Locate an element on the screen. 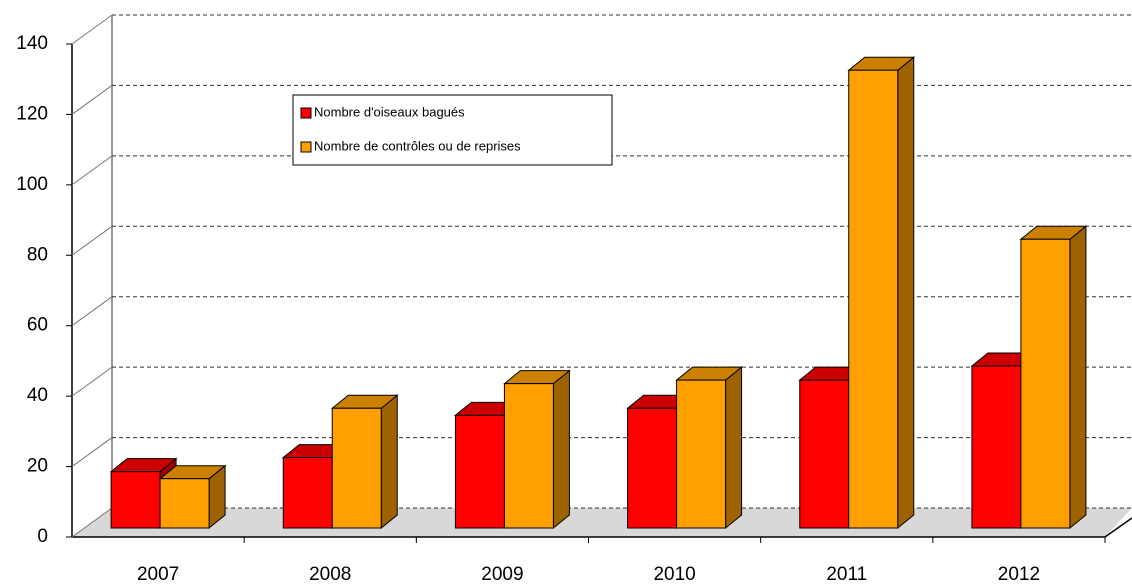 The width and height of the screenshot is (1132, 585). y-tick-label: 0 is located at coordinates (42, 536).